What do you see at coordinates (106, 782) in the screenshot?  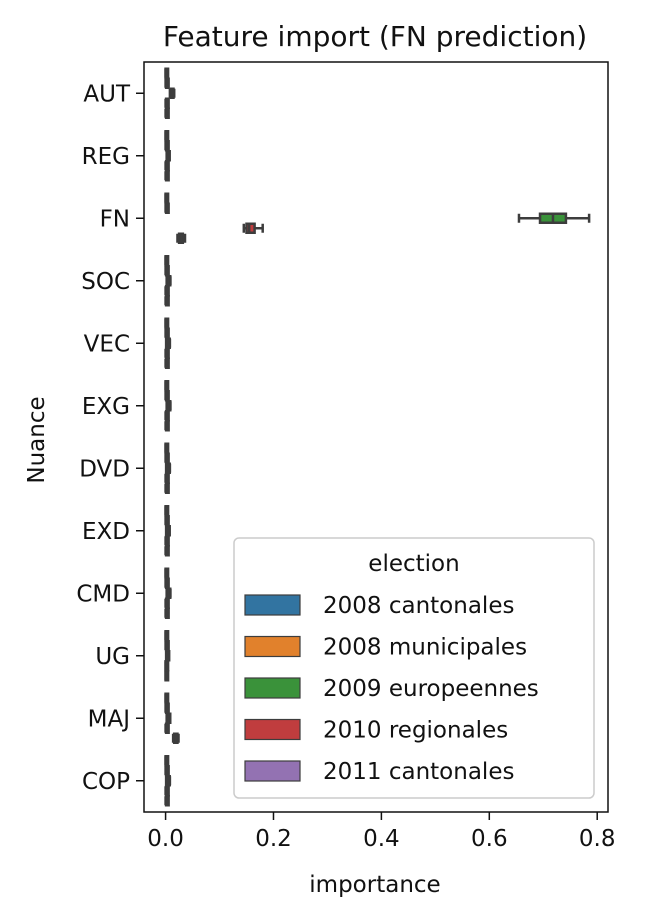 I see `y-tick-label-cop: COP` at bounding box center [106, 782].